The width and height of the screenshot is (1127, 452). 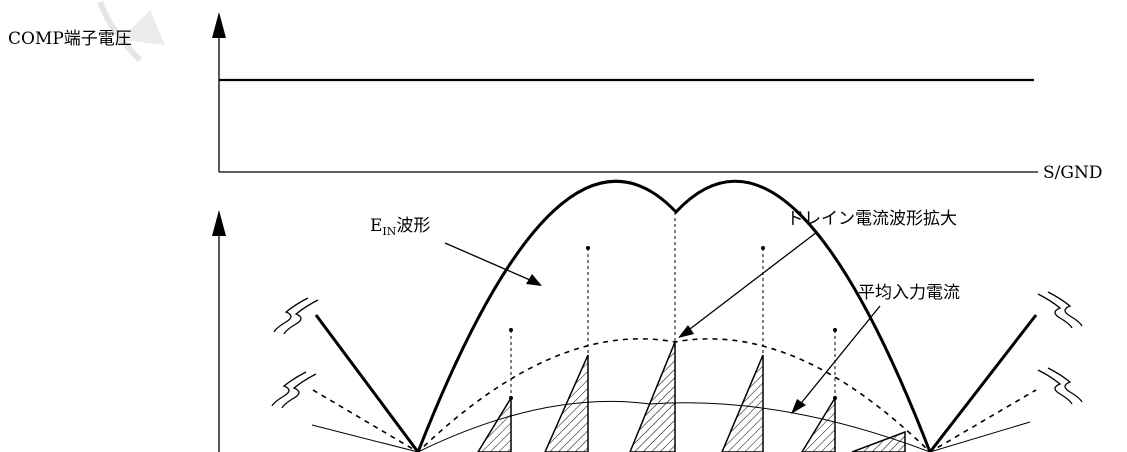 What do you see at coordinates (493, 264) in the screenshot?
I see `ein-pointer` at bounding box center [493, 264].